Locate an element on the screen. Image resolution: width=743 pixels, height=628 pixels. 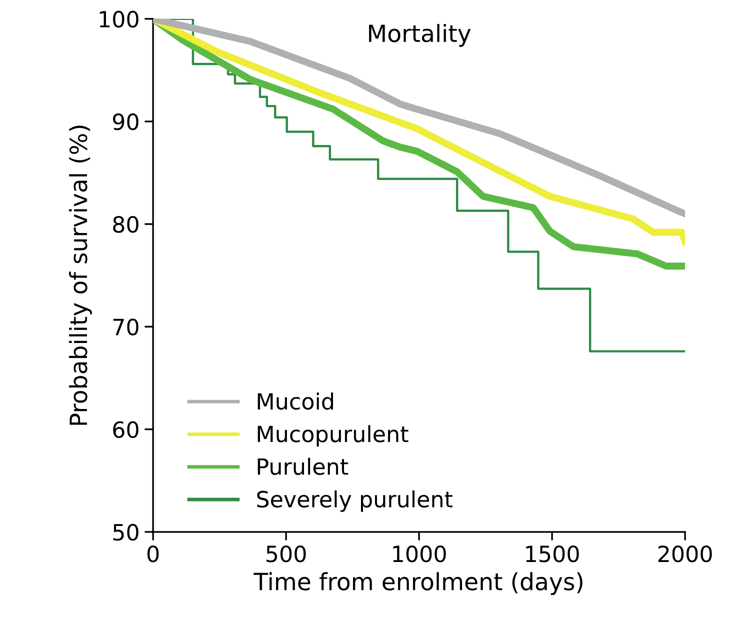
y-tick-label: 80 is located at coordinates (125, 224).